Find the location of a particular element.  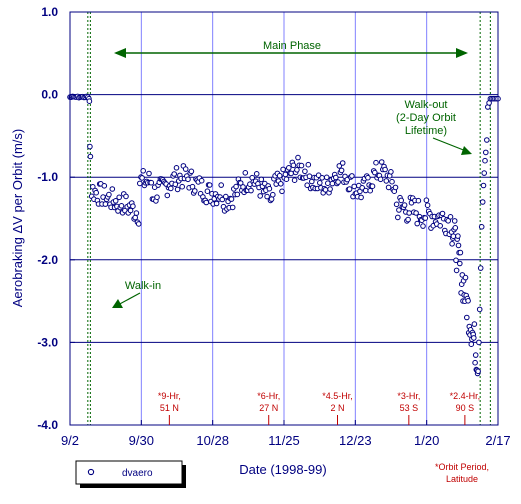

main-phase-arrow is located at coordinates (291, 53).